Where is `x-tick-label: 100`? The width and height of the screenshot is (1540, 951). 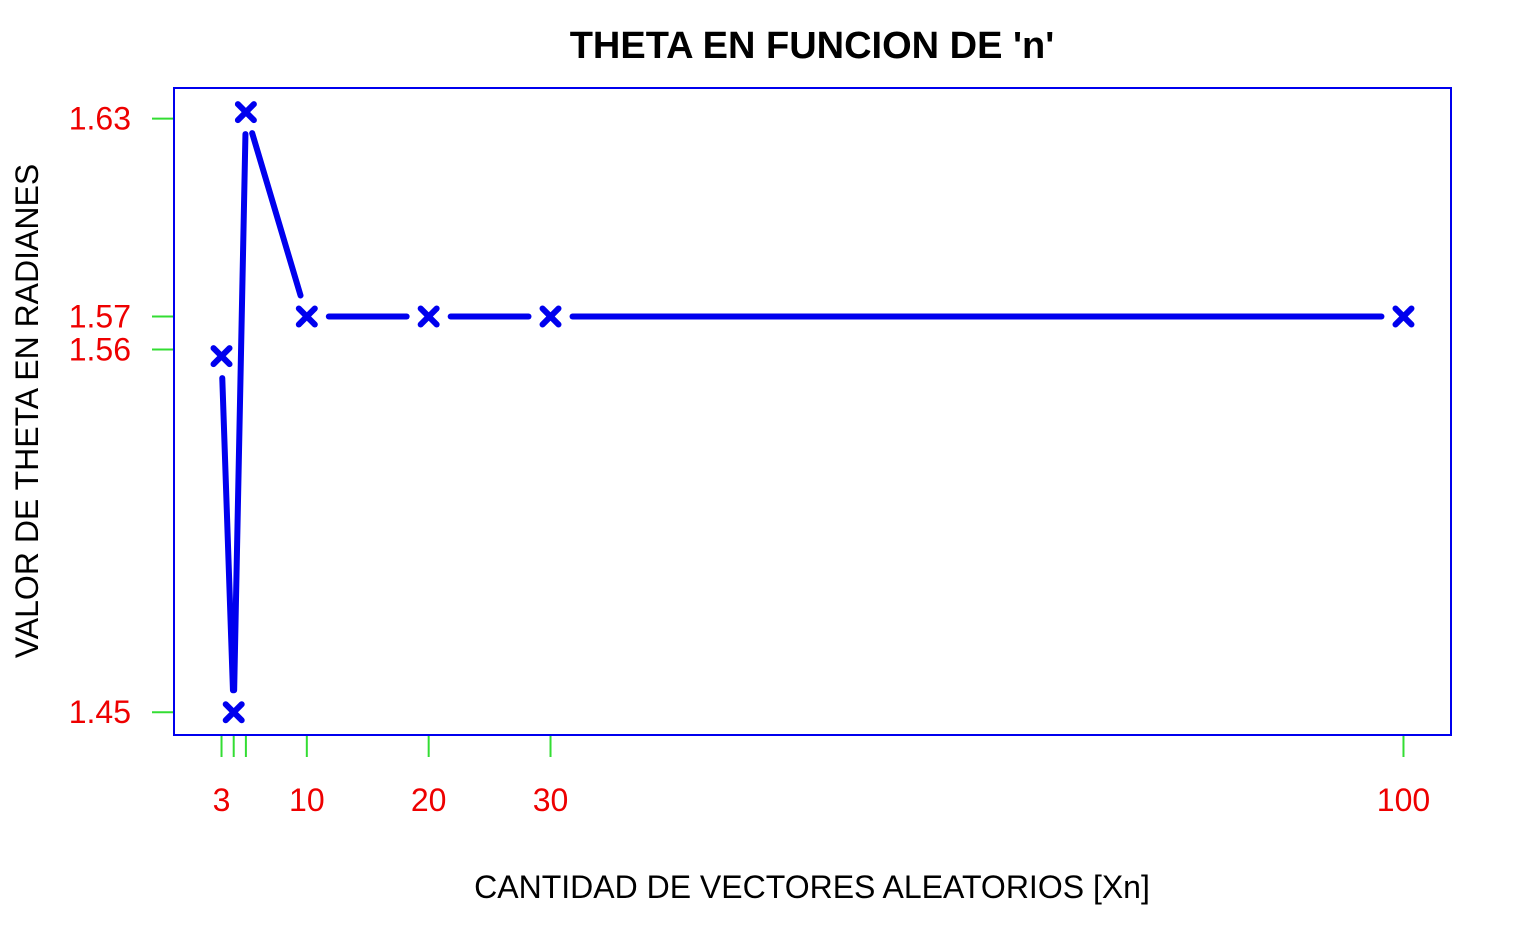
x-tick-label: 100 is located at coordinates (1403, 800).